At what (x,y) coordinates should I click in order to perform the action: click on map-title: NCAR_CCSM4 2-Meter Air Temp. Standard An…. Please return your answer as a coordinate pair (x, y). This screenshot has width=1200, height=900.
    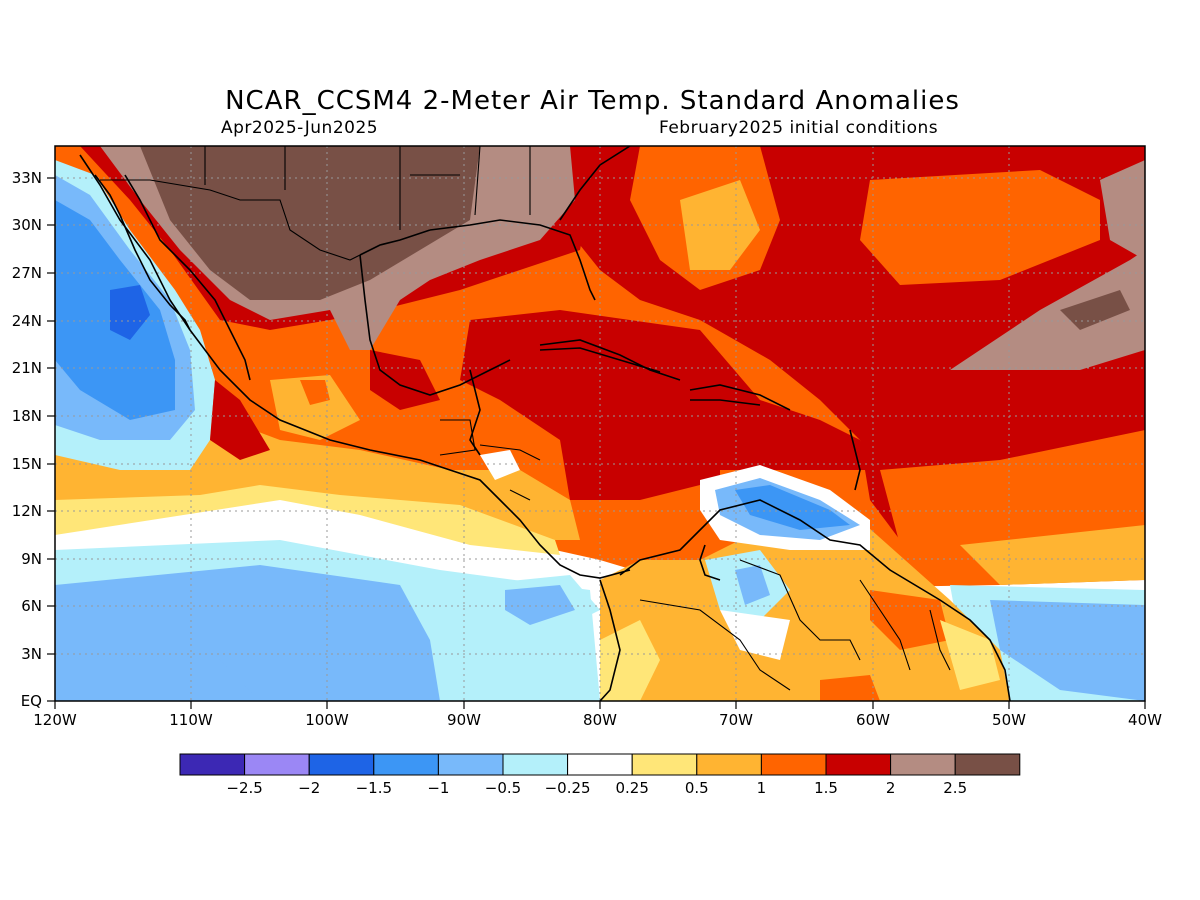
    Looking at the image, I should click on (592, 101).